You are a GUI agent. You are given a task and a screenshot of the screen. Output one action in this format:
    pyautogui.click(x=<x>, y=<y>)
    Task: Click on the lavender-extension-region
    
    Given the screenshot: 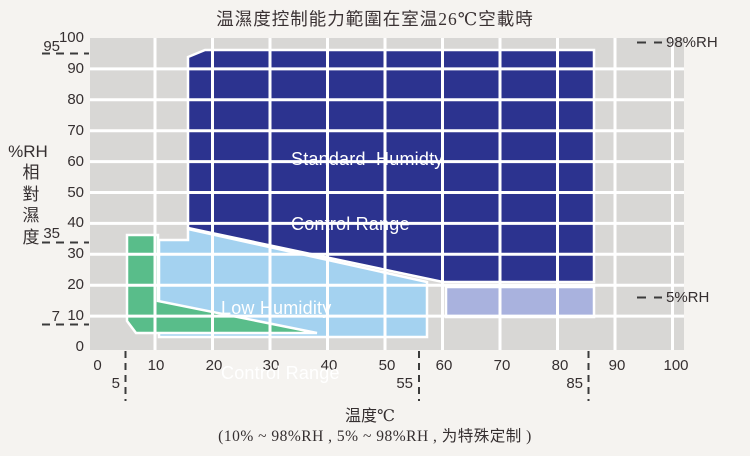 What is the action you would take?
    pyautogui.click(x=520, y=302)
    